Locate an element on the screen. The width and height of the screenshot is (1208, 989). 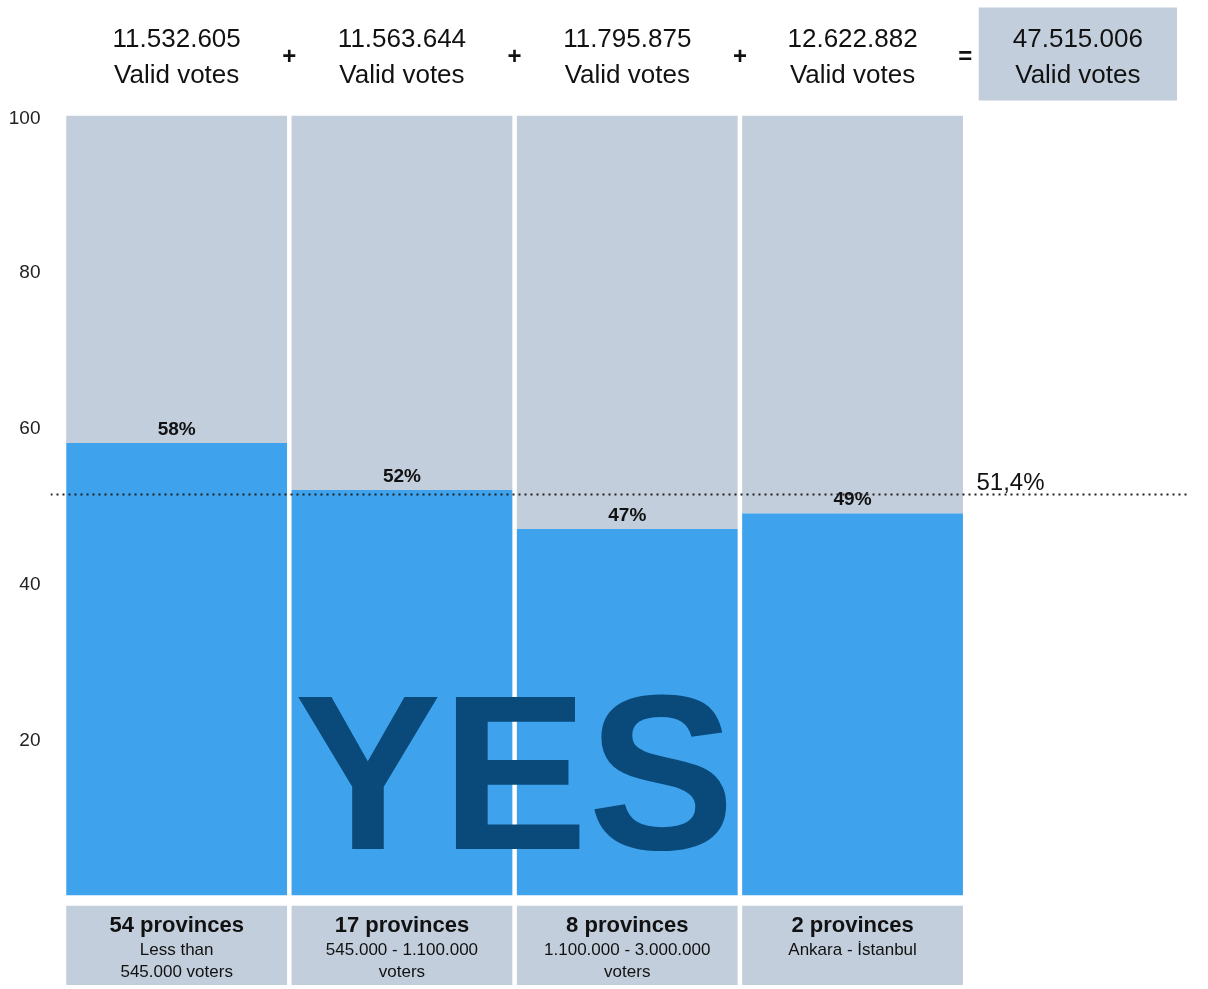
text: 47.515.006 Valid votes is located at coordinates (1077, 55).